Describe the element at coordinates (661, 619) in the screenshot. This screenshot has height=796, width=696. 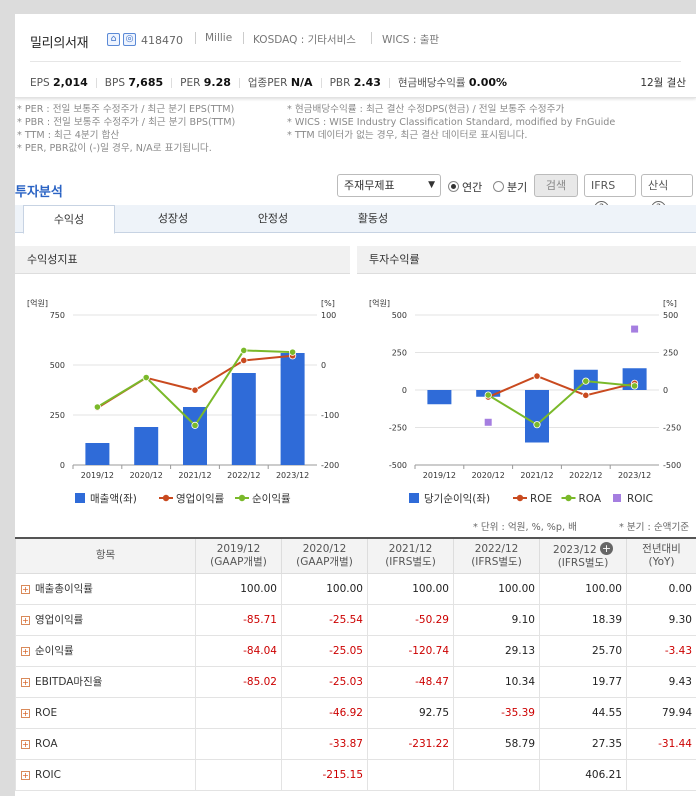
I see `value-cell: 9.30` at that location.